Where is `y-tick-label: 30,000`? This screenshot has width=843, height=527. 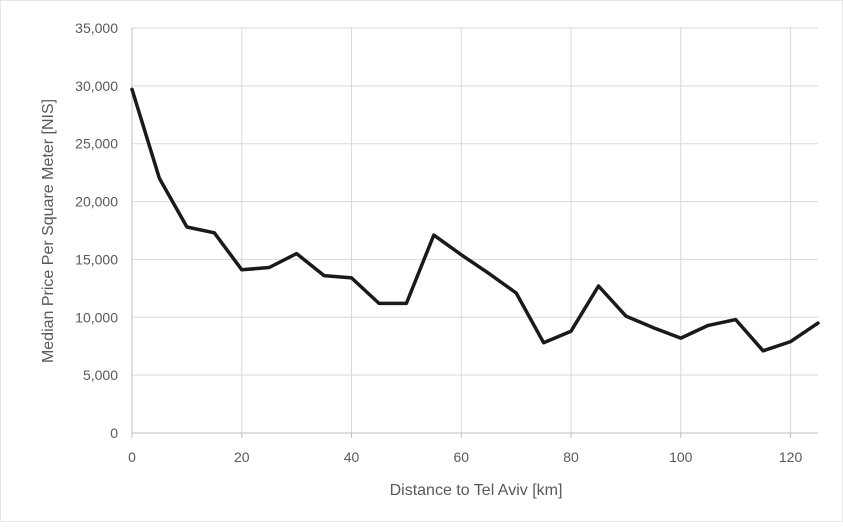
y-tick-label: 30,000 is located at coordinates (96, 86).